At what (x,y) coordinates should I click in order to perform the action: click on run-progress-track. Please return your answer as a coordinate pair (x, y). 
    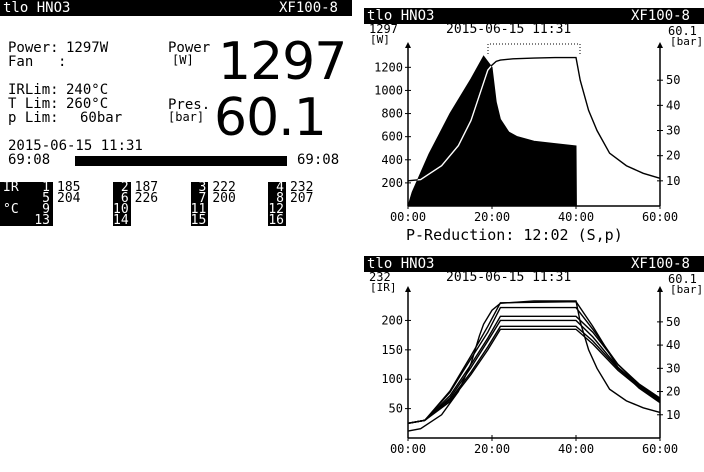
    Looking at the image, I should click on (181, 161).